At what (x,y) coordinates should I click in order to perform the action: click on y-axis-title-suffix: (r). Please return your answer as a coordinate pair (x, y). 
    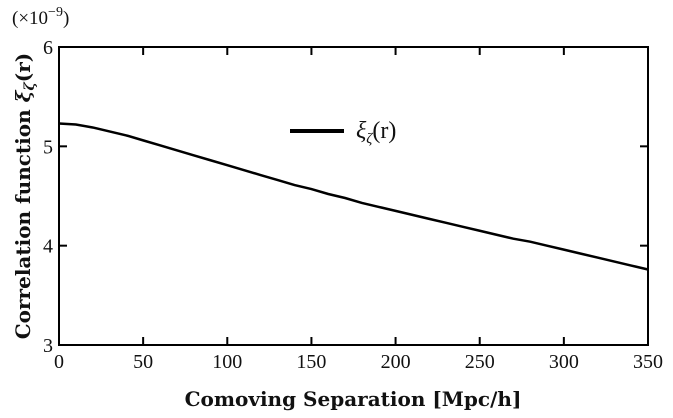
    Looking at the image, I should click on (23, 67).